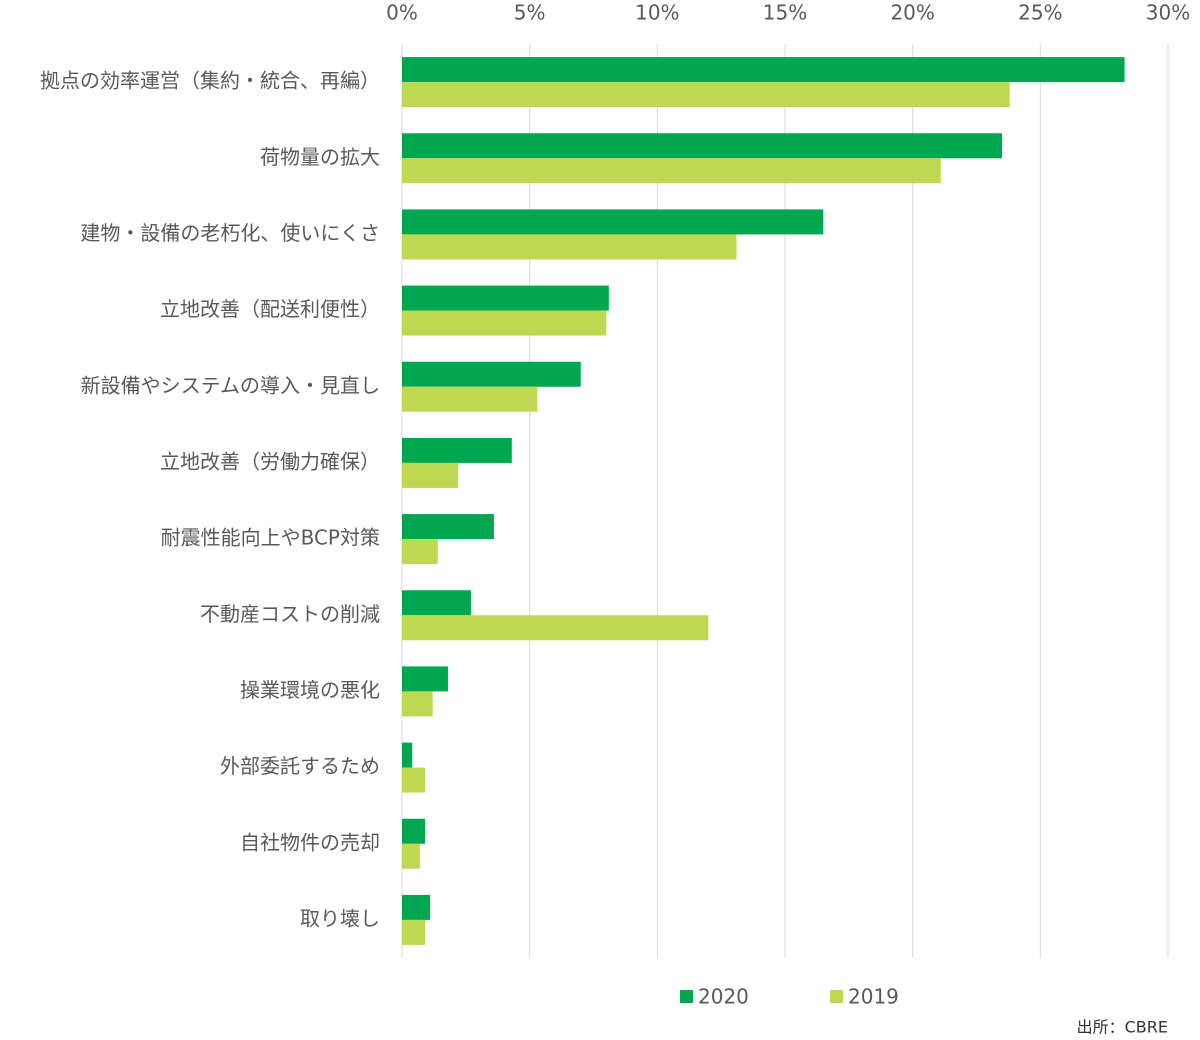 The height and width of the screenshot is (1040, 1200). Describe the element at coordinates (657, 13) in the screenshot. I see `x-tick-label: 10%` at that location.